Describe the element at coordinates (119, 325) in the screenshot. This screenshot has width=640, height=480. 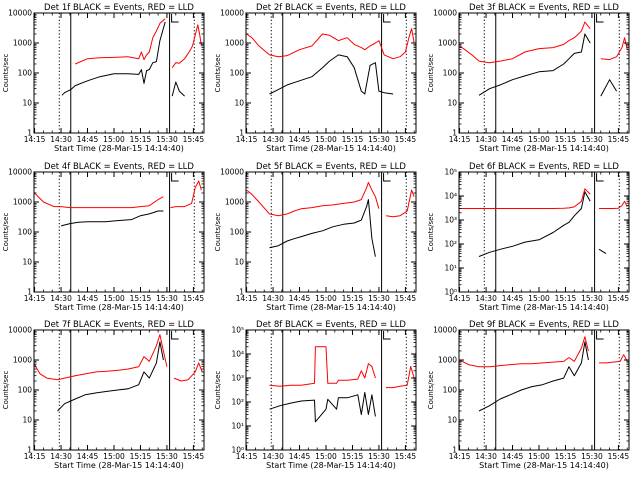
I see `panel-title: Det 7f BLACK = Events, RED = LLD` at that location.